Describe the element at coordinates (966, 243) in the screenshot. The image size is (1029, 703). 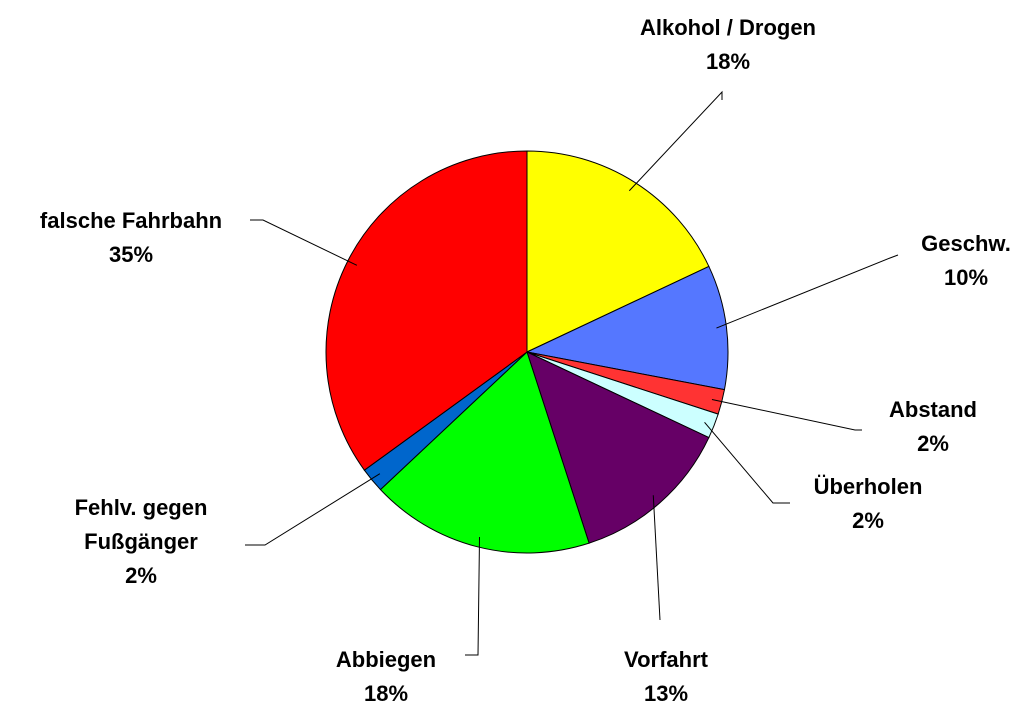
I see `category-label: Geschw.` at that location.